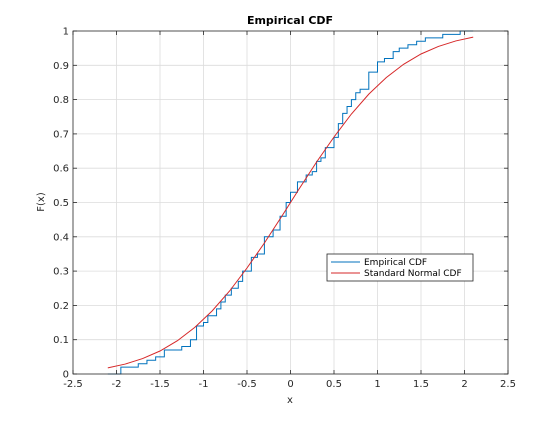 The width and height of the screenshot is (560, 424). What do you see at coordinates (73, 384) in the screenshot?
I see `x-tick-label: -2.5` at bounding box center [73, 384].